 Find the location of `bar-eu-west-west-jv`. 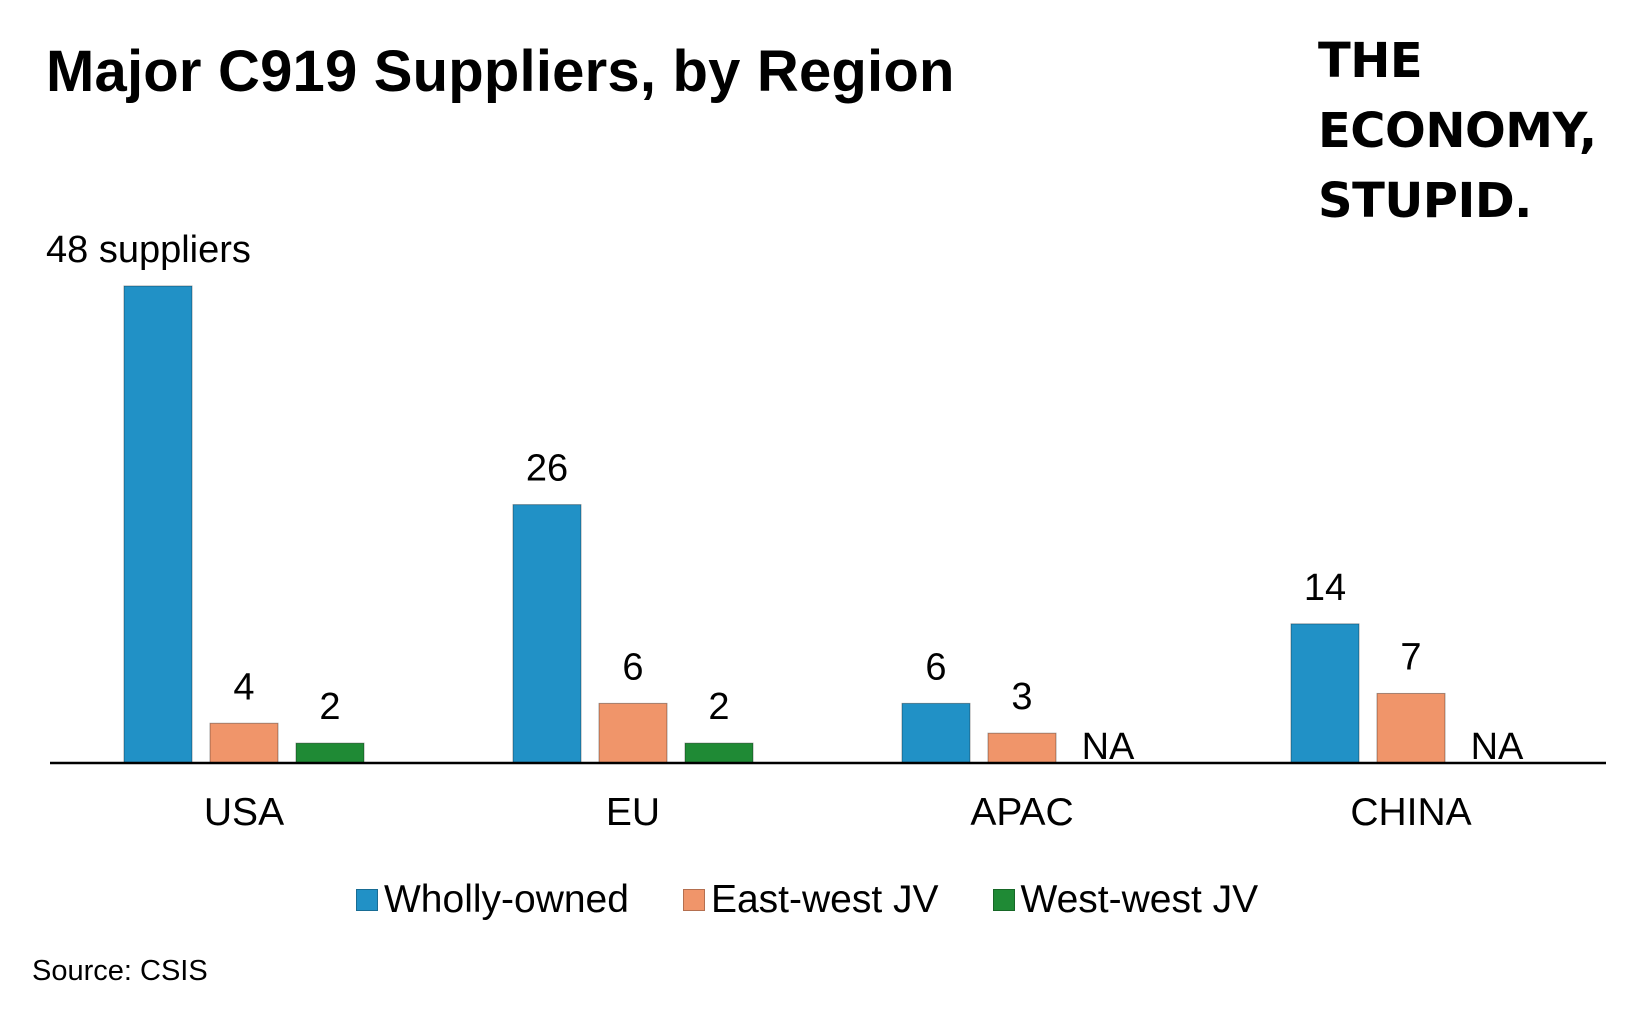

bar-eu-west-west-jv is located at coordinates (719, 753).